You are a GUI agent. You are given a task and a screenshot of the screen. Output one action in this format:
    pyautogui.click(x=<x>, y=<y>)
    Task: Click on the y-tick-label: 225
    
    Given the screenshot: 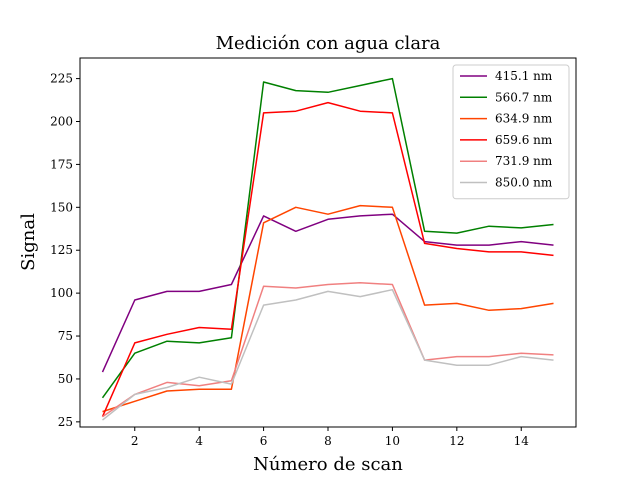 What is the action you would take?
    pyautogui.click(x=61, y=79)
    